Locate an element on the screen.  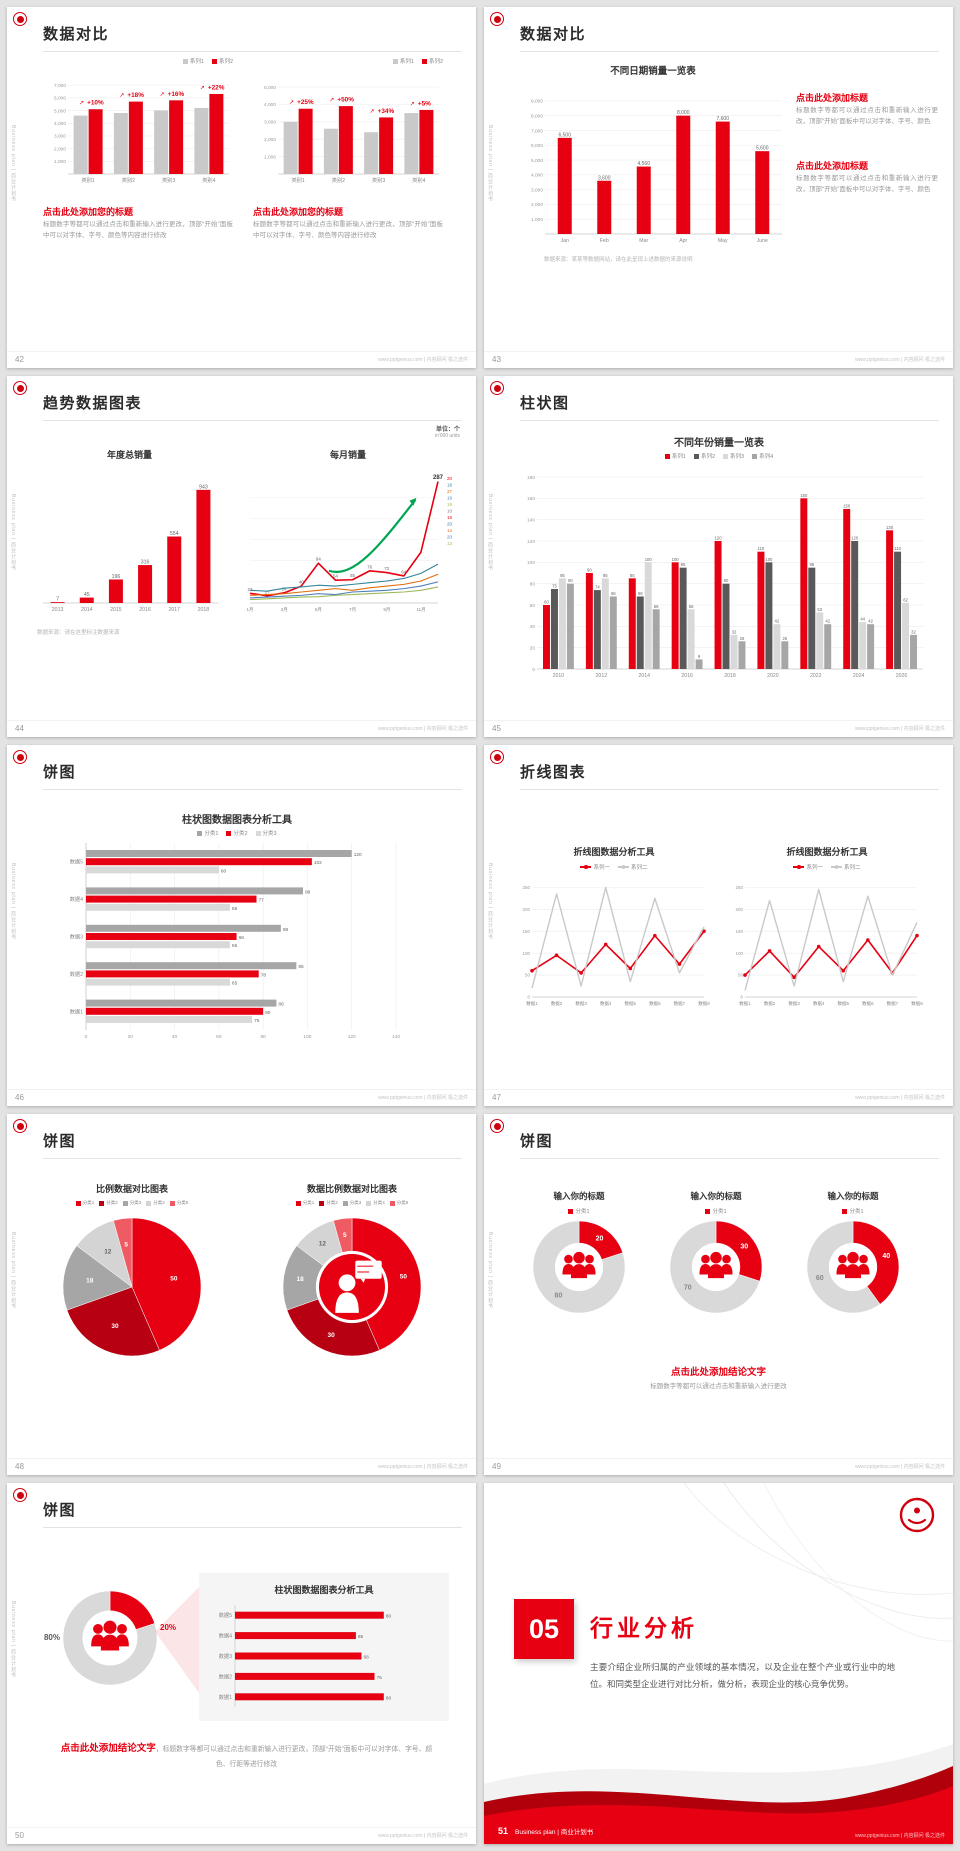
page-number: 48 is located at coordinates (19, 1466).